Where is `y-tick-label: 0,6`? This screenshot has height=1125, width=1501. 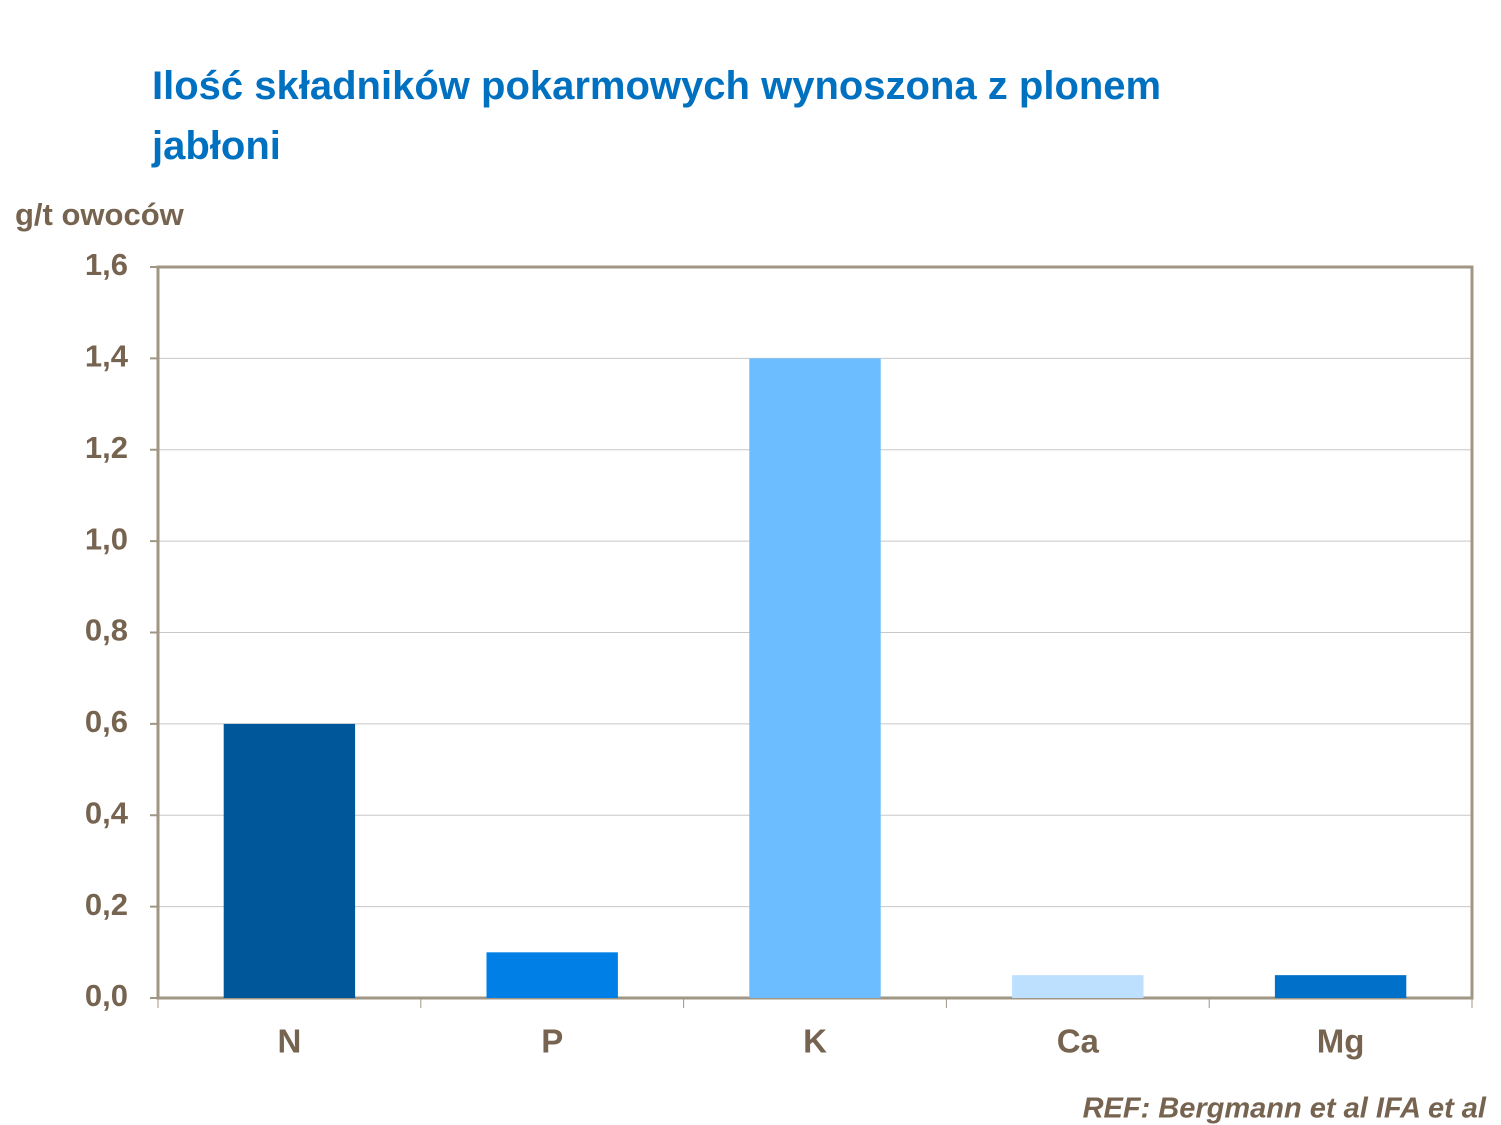
y-tick-label: 0,6 is located at coordinates (106, 721).